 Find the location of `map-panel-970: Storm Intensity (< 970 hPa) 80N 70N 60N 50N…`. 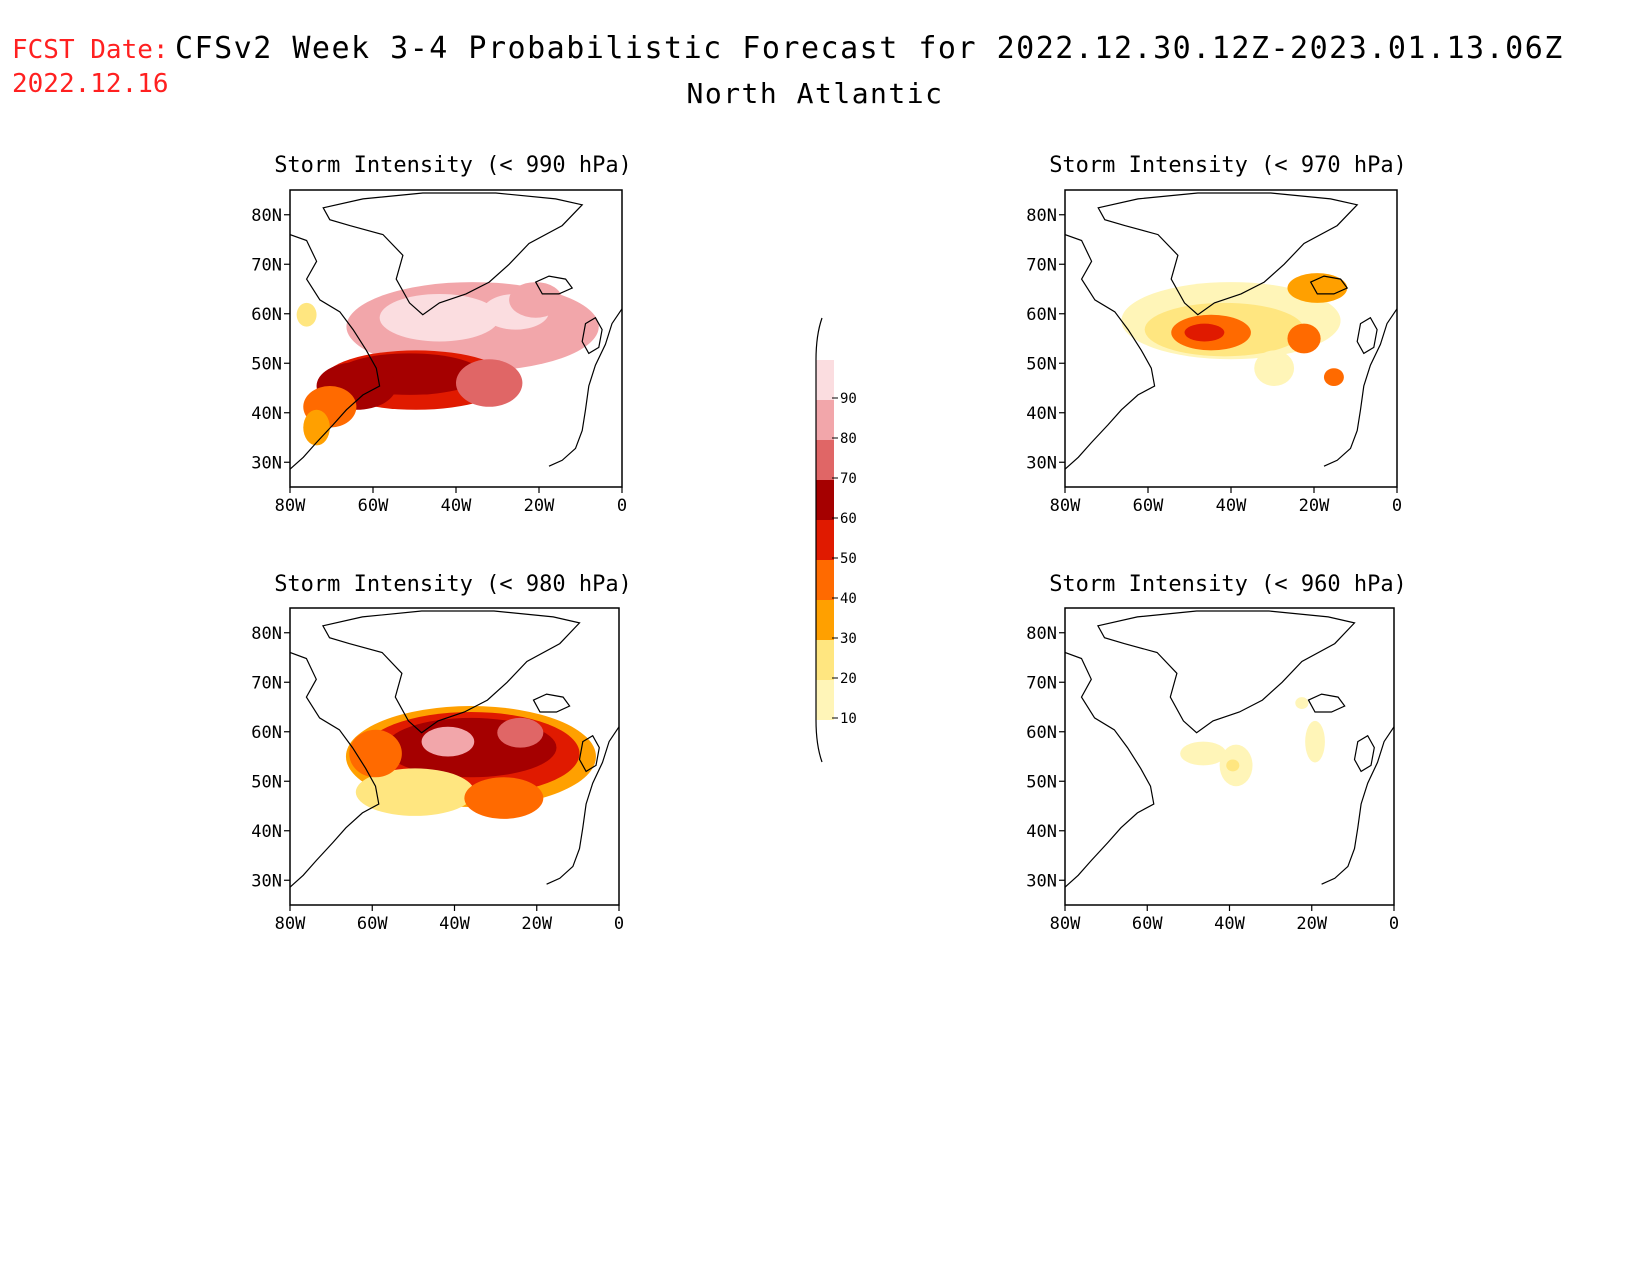

map-panel-970: Storm Intensity (< 970 hPa) 80N 70N 60N 50N… is located at coordinates (1216, 334).